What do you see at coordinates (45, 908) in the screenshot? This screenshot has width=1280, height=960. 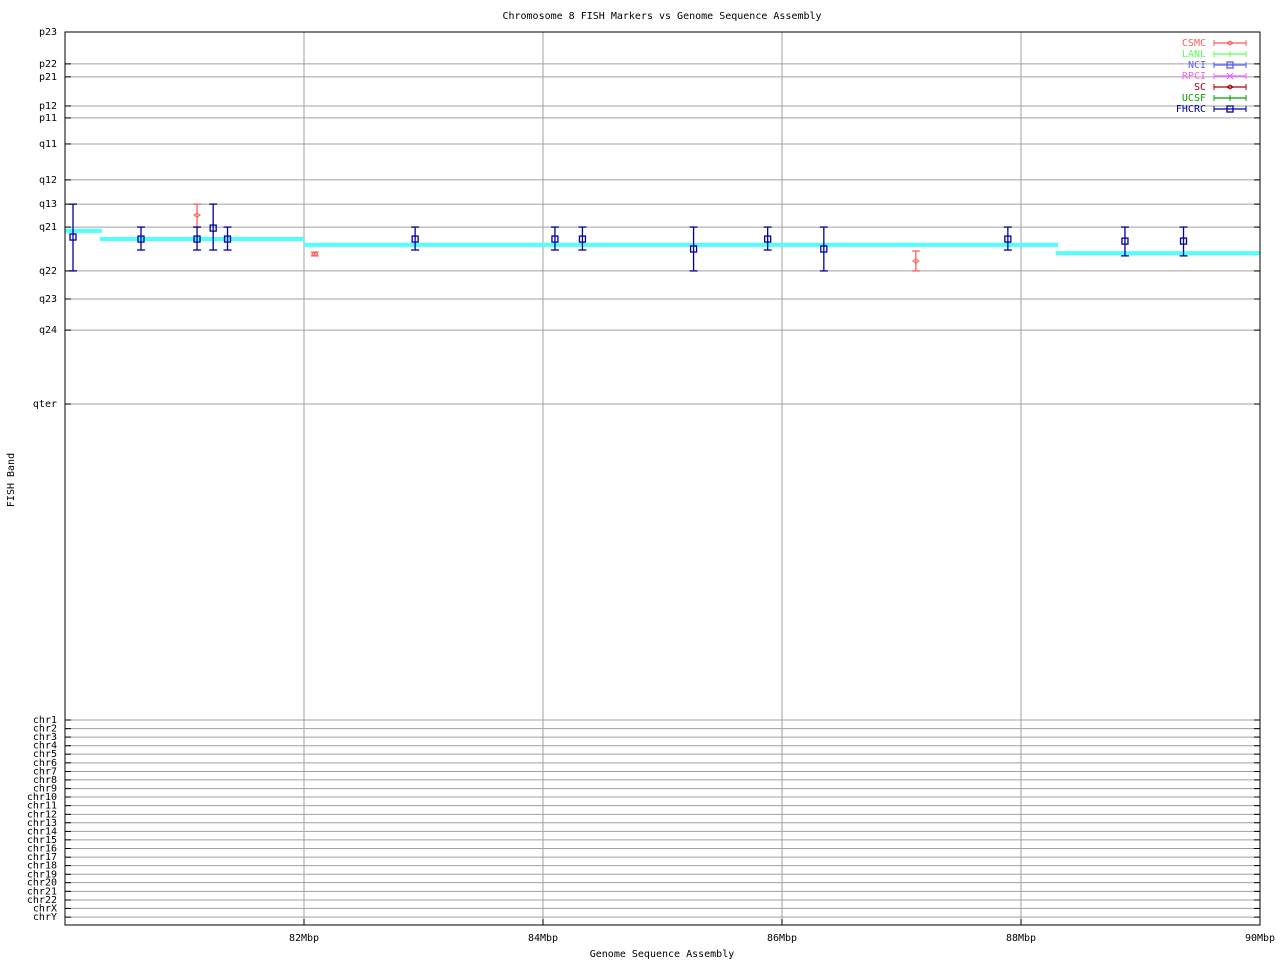 I see `y-tick-label: chrX` at bounding box center [45, 908].